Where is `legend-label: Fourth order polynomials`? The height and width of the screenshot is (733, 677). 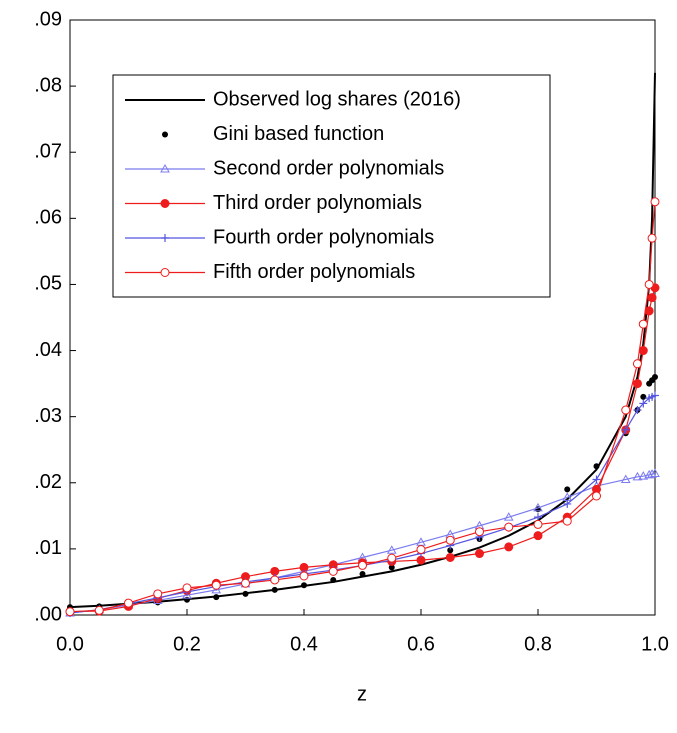
legend-label: Fourth order polynomials is located at coordinates (323, 237).